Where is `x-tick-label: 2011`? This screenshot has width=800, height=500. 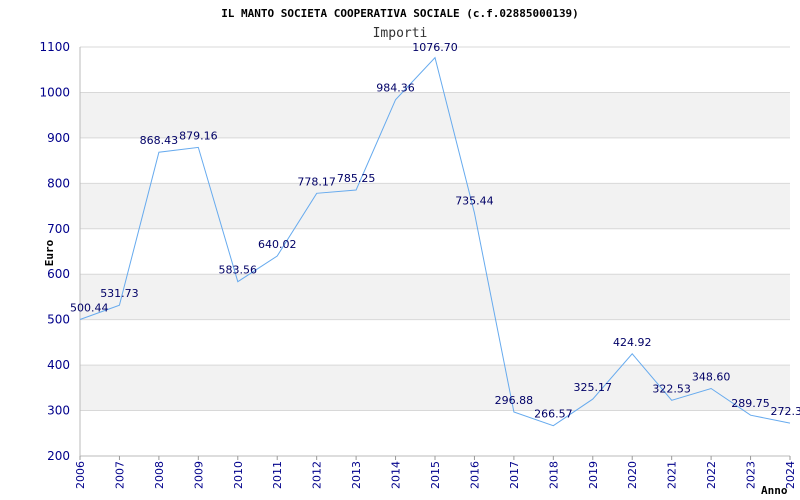 x-tick-label: 2011 is located at coordinates (277, 475).